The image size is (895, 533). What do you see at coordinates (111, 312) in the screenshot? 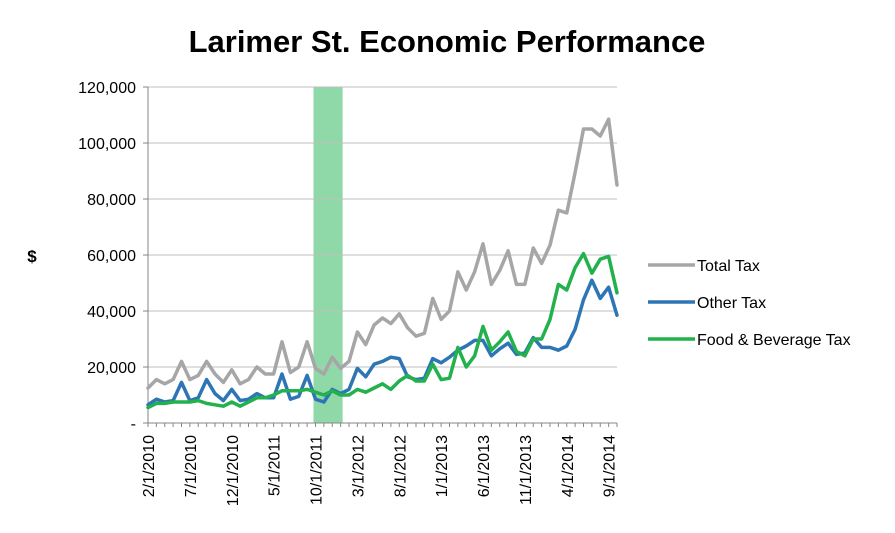
I see `y-tick-label: 40,000` at bounding box center [111, 312].